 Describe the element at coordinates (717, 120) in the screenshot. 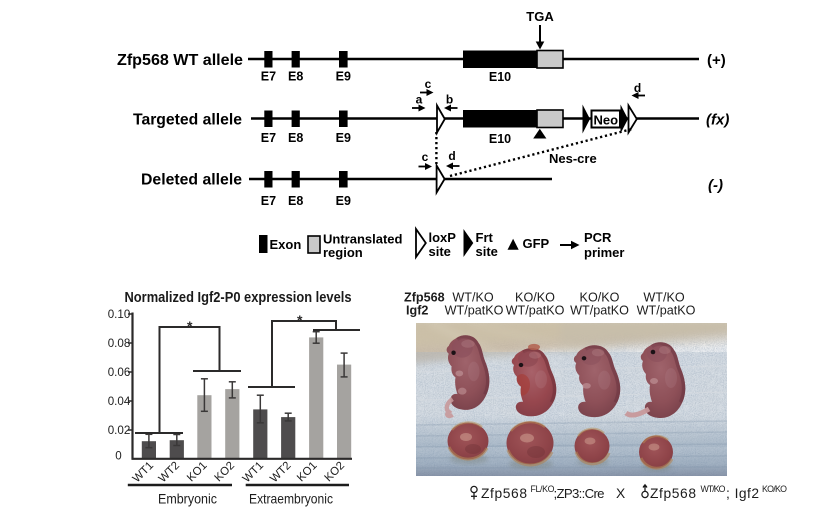

I see `svg-text: (fx)` at that location.